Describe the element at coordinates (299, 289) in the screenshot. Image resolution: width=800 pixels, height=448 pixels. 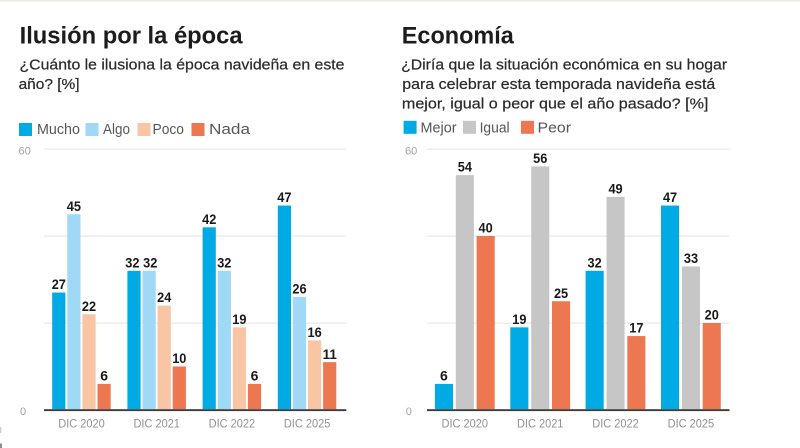
I see `svg-text: 26` at that location.